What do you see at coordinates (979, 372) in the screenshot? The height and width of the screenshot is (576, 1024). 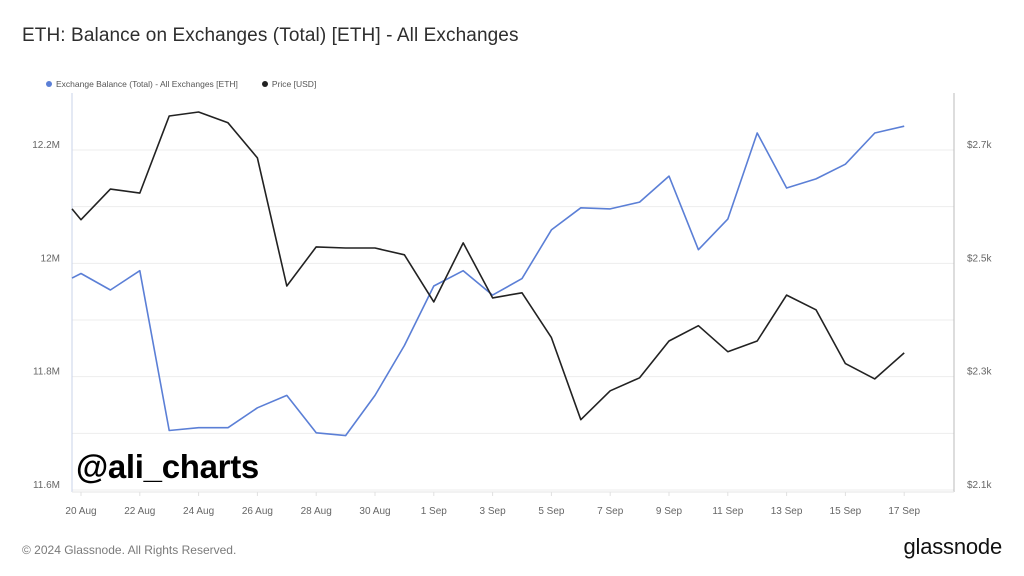 I see `y-right-tick-label: $2.3k` at bounding box center [979, 372].